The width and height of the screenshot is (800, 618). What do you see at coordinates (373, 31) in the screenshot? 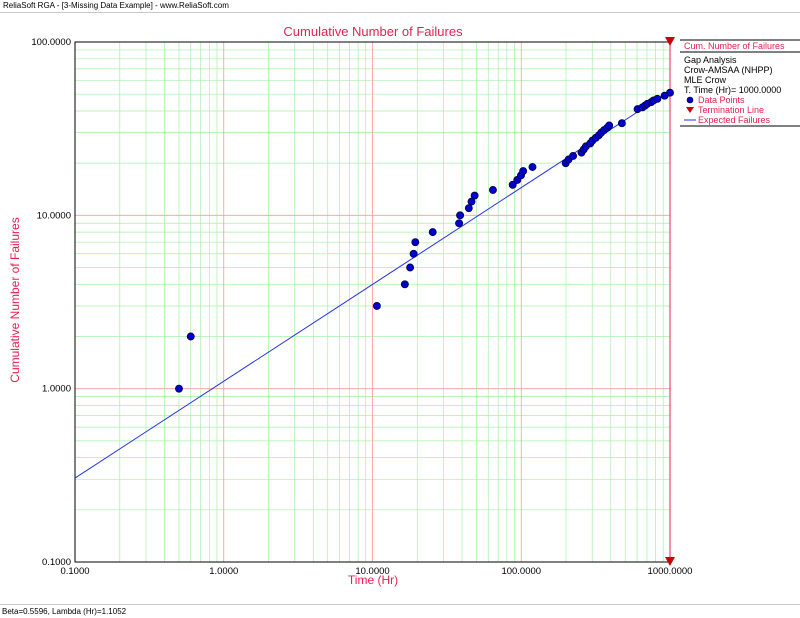
I see `chart-title: Cumulative Number of Failures` at bounding box center [373, 31].